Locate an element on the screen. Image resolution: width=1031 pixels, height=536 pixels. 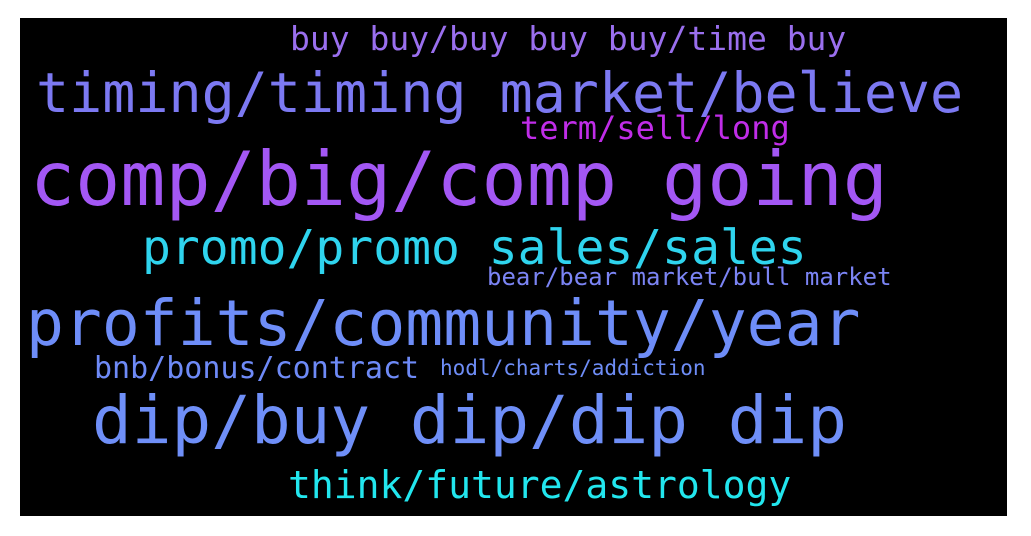
word-5: promo/promo sales/sales is located at coordinates (474, 248).